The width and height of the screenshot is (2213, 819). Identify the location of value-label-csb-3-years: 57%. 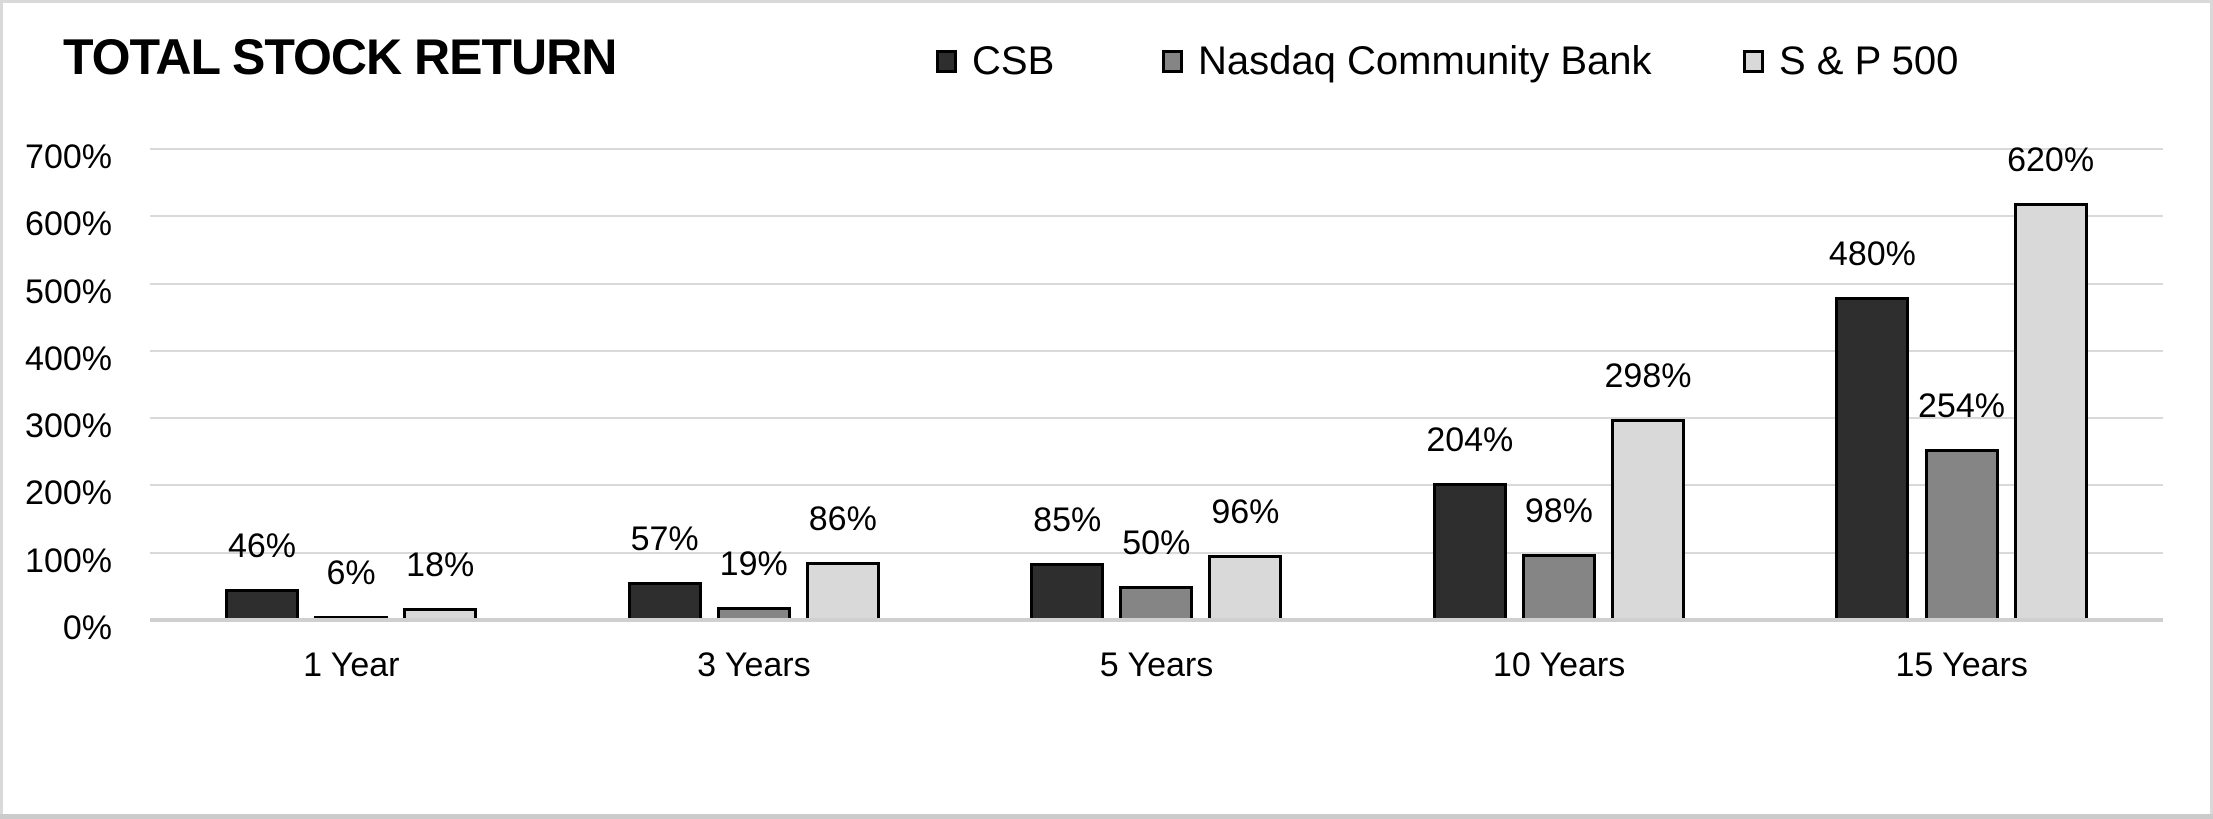
(664, 538).